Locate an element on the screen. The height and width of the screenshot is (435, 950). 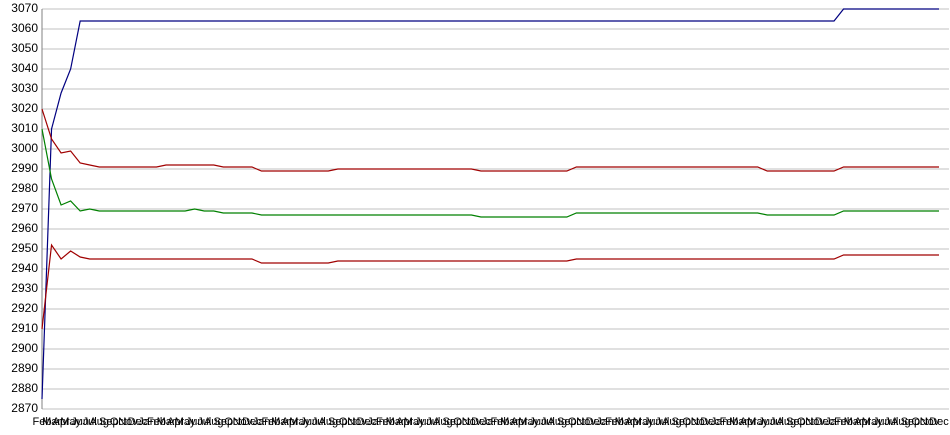
y-tick-label: 2990 is located at coordinates (24, 168).